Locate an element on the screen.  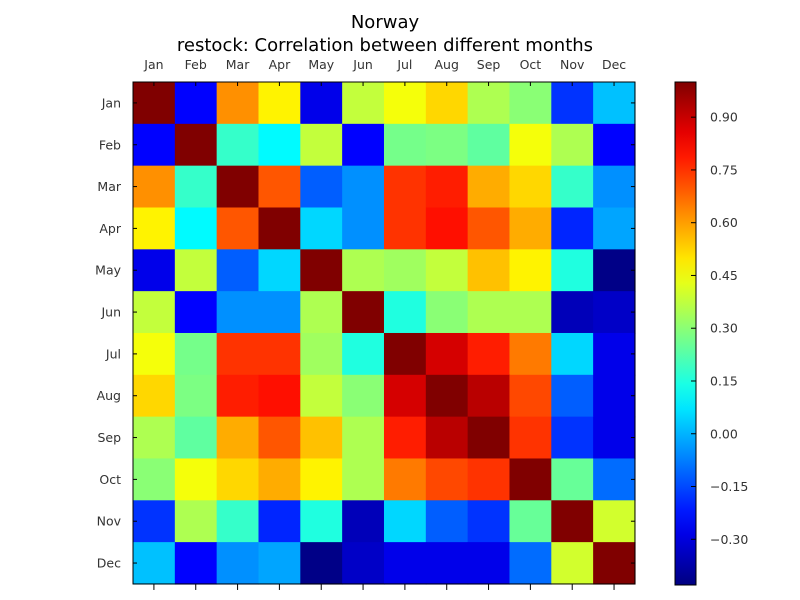
y-tick-label: Mar is located at coordinates (109, 186).